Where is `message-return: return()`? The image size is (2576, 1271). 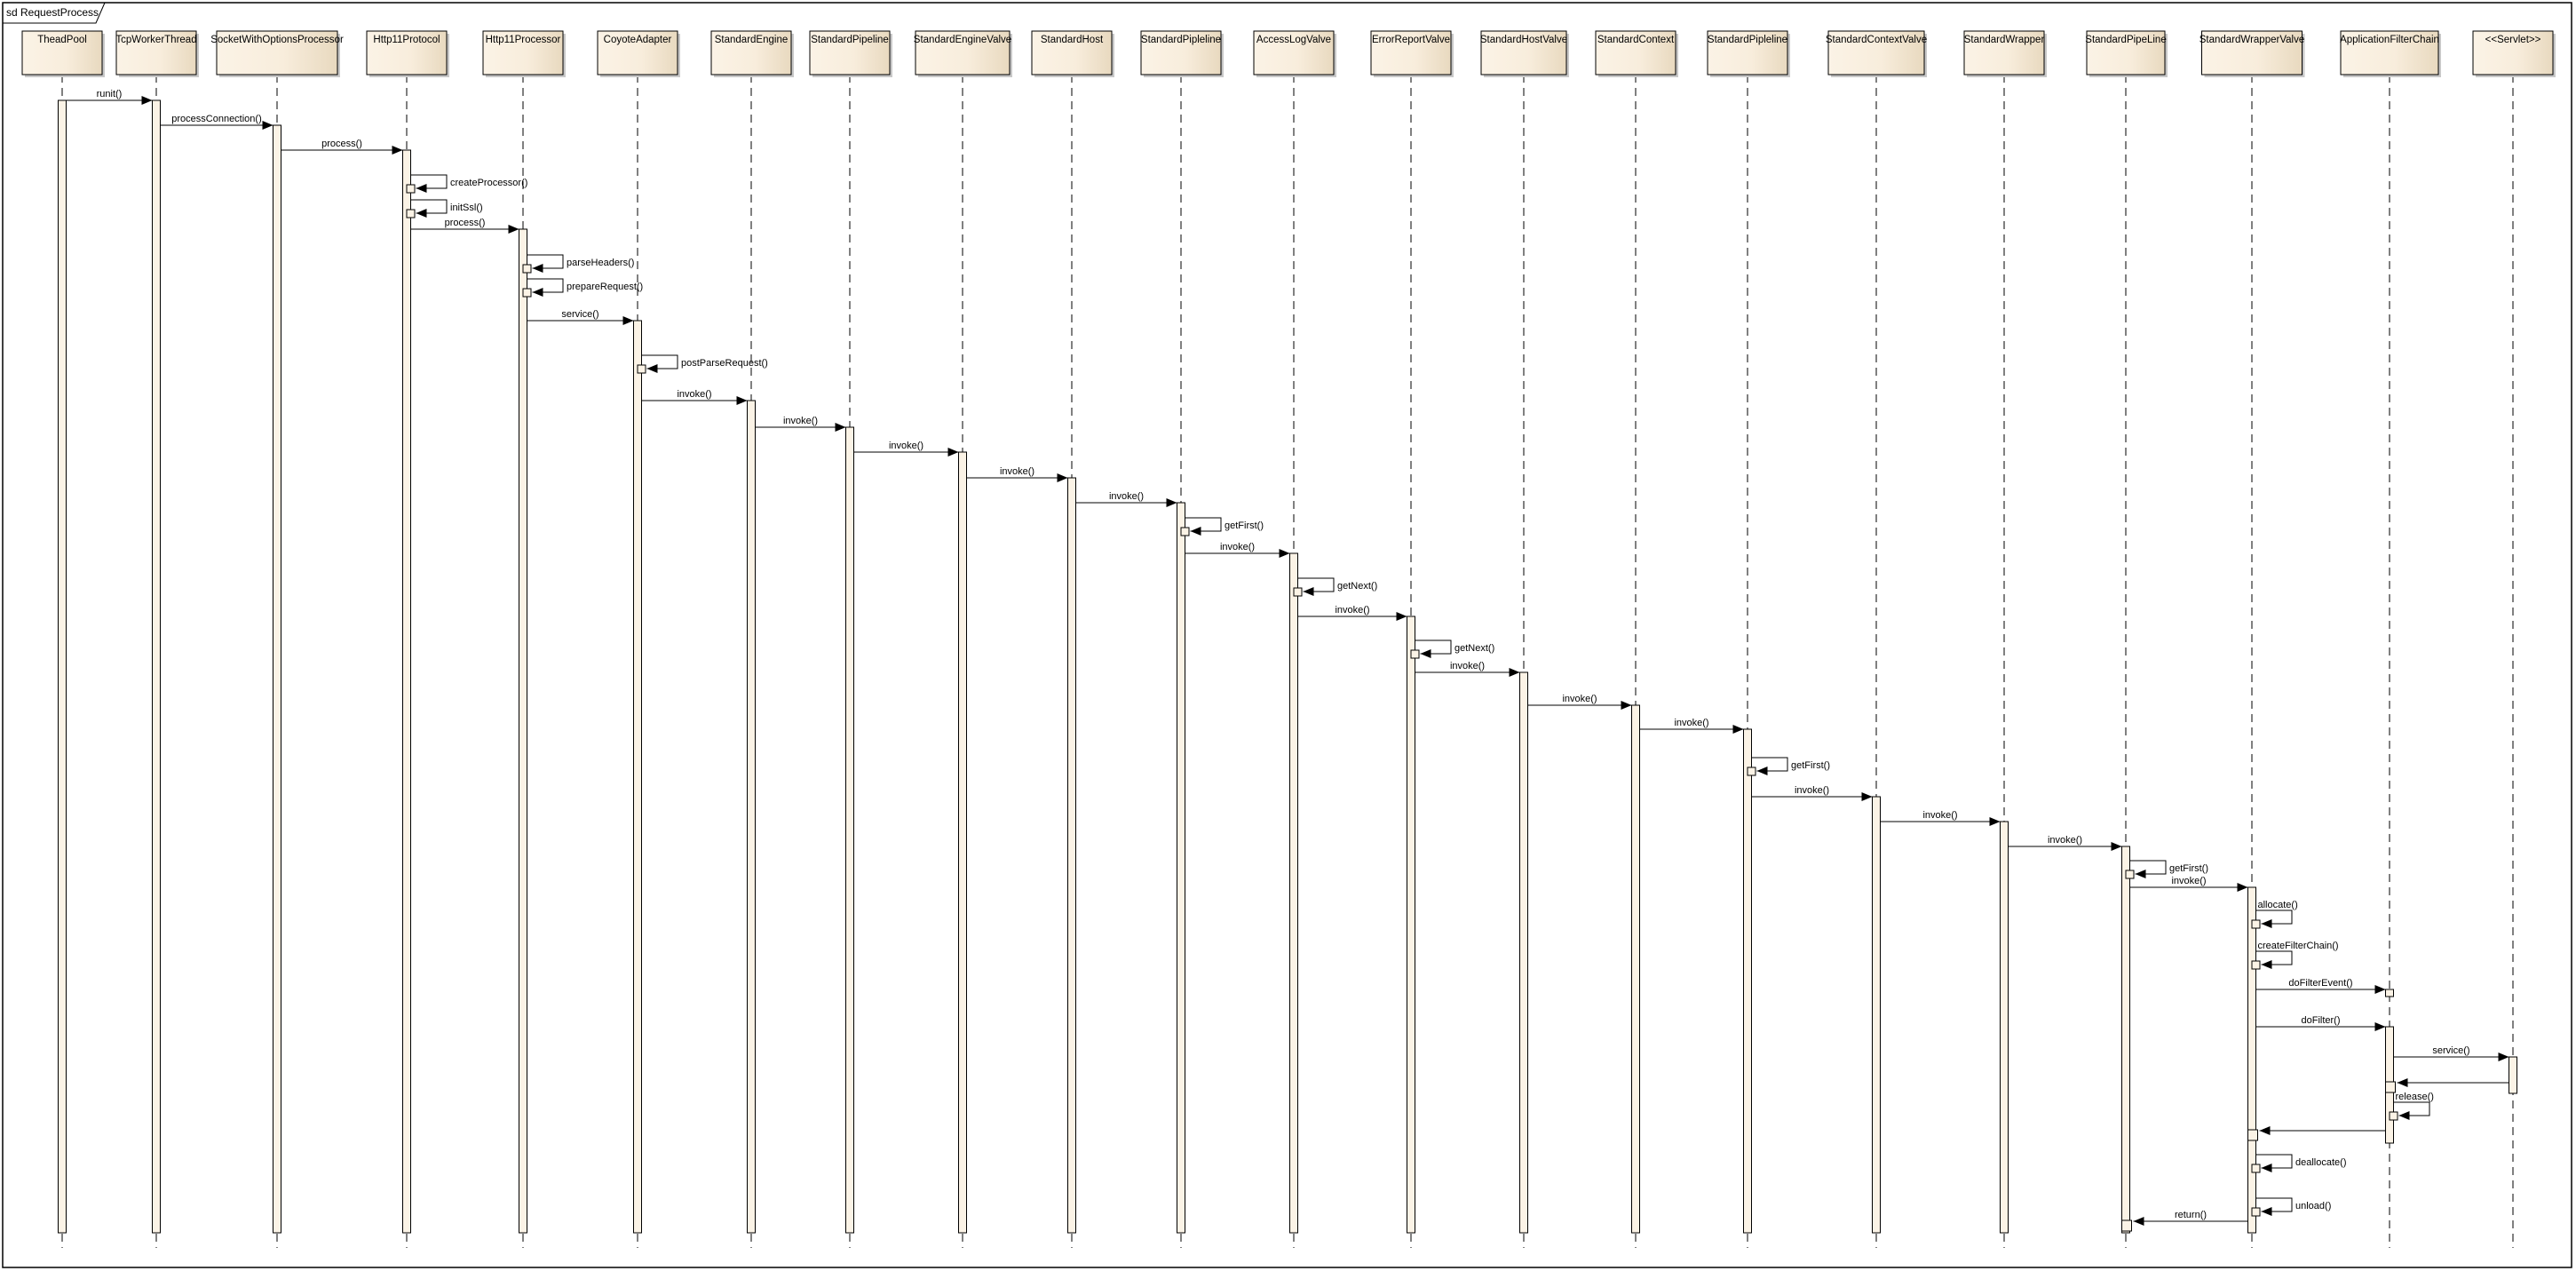 message-return: return() is located at coordinates (2185, 1221).